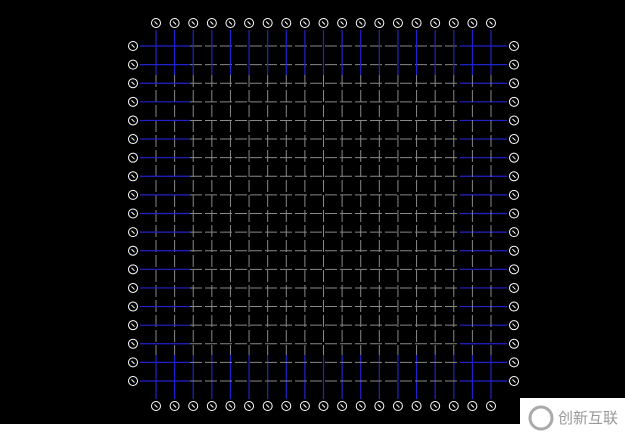 This screenshot has height=441, width=625. I want to click on watermark-box, so click(572, 419).